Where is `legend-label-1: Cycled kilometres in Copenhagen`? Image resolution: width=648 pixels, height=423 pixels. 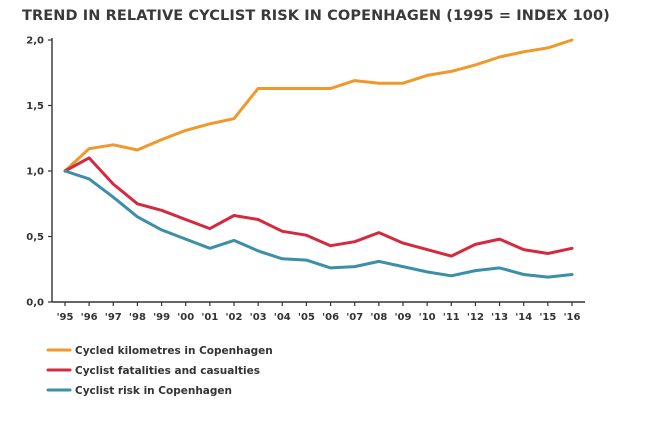 legend-label-1: Cycled kilometres in Copenhagen is located at coordinates (174, 351).